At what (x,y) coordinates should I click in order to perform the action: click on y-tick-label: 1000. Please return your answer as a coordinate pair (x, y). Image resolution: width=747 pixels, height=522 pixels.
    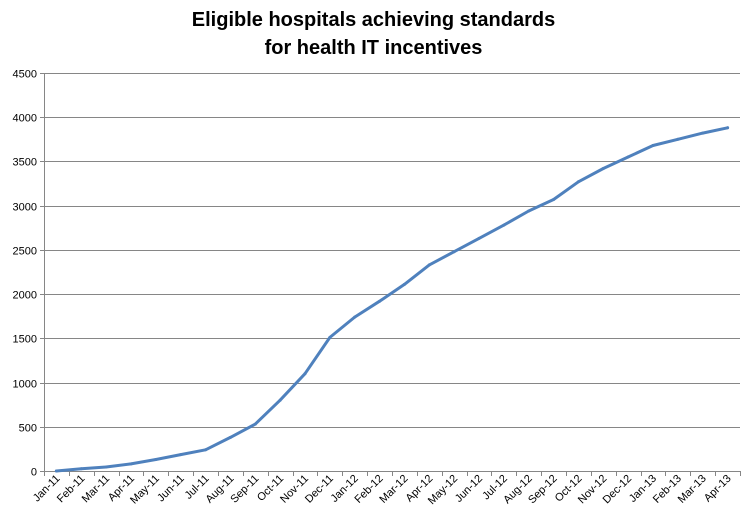
    Looking at the image, I should click on (25, 385).